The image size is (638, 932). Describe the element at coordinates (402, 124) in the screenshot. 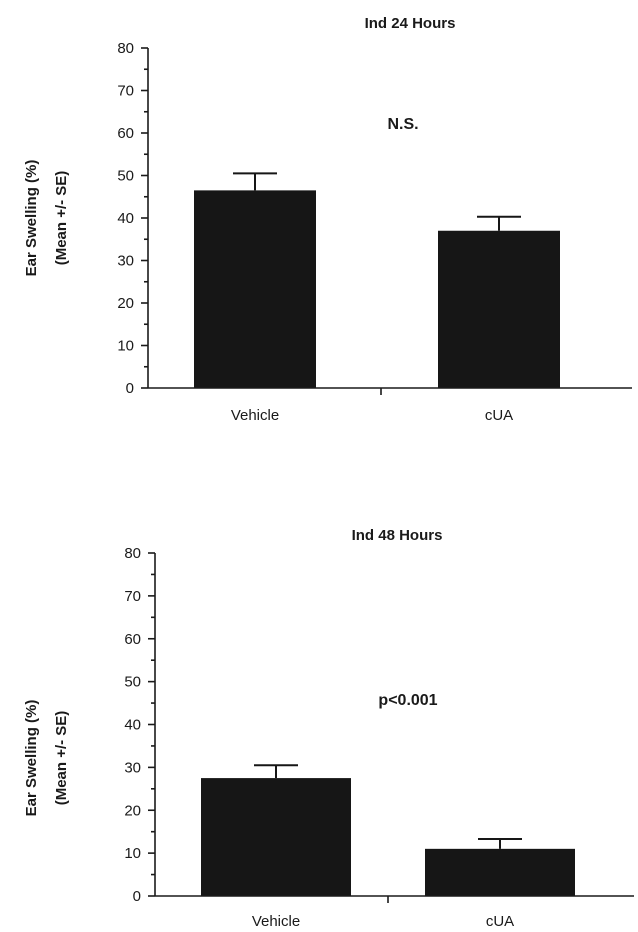

I see `significance-annotation: N.S.` at that location.